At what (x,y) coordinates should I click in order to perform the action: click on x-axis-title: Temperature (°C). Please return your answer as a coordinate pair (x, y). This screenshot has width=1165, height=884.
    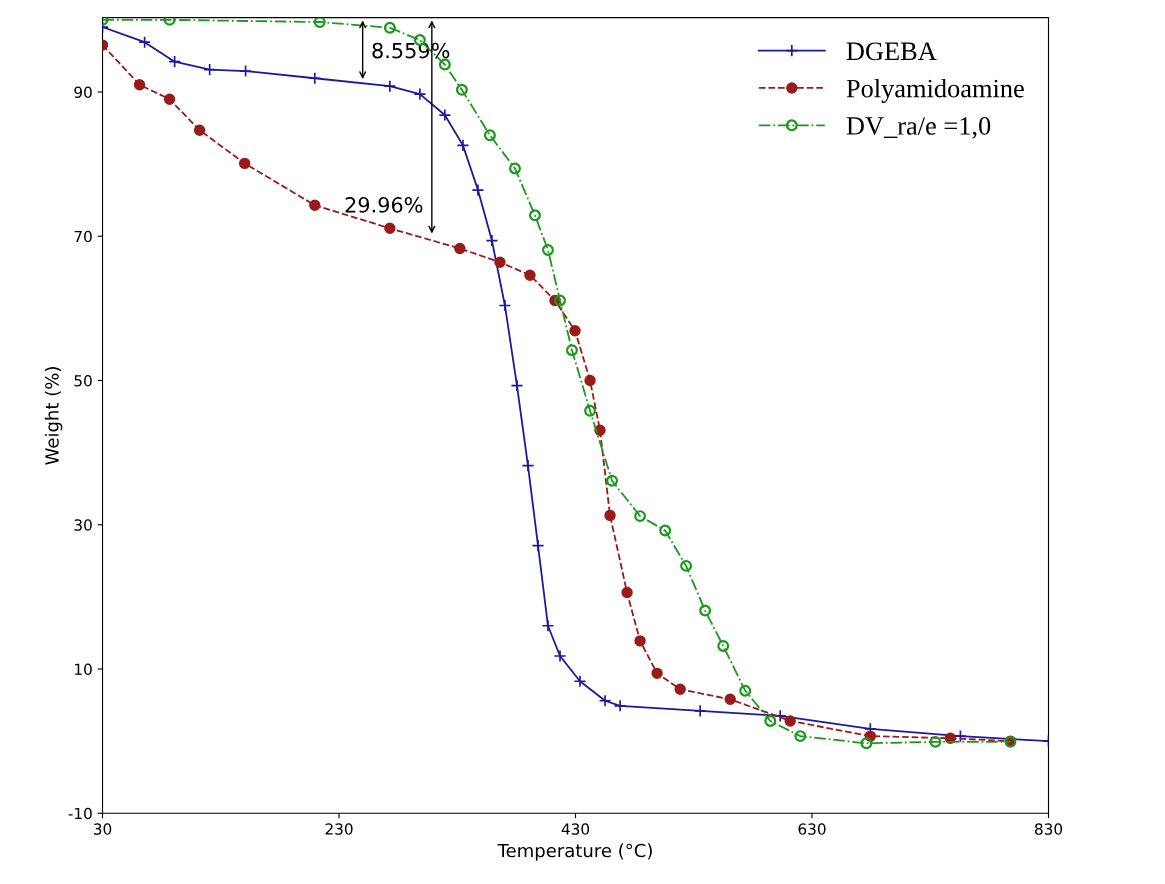
    Looking at the image, I should click on (574, 852).